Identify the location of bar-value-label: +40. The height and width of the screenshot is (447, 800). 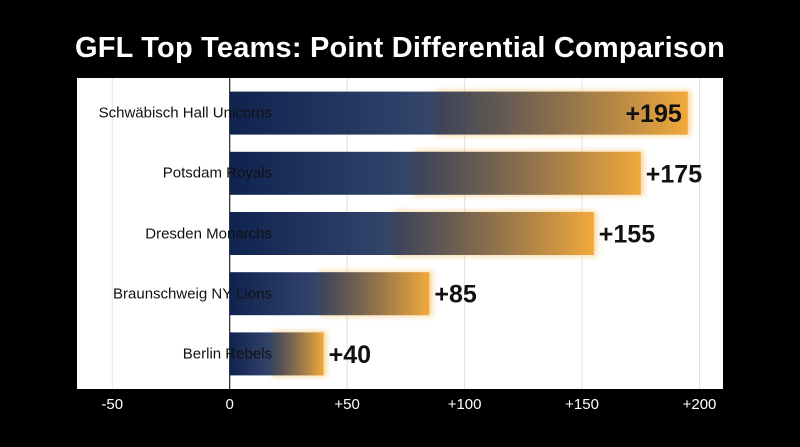
(350, 355).